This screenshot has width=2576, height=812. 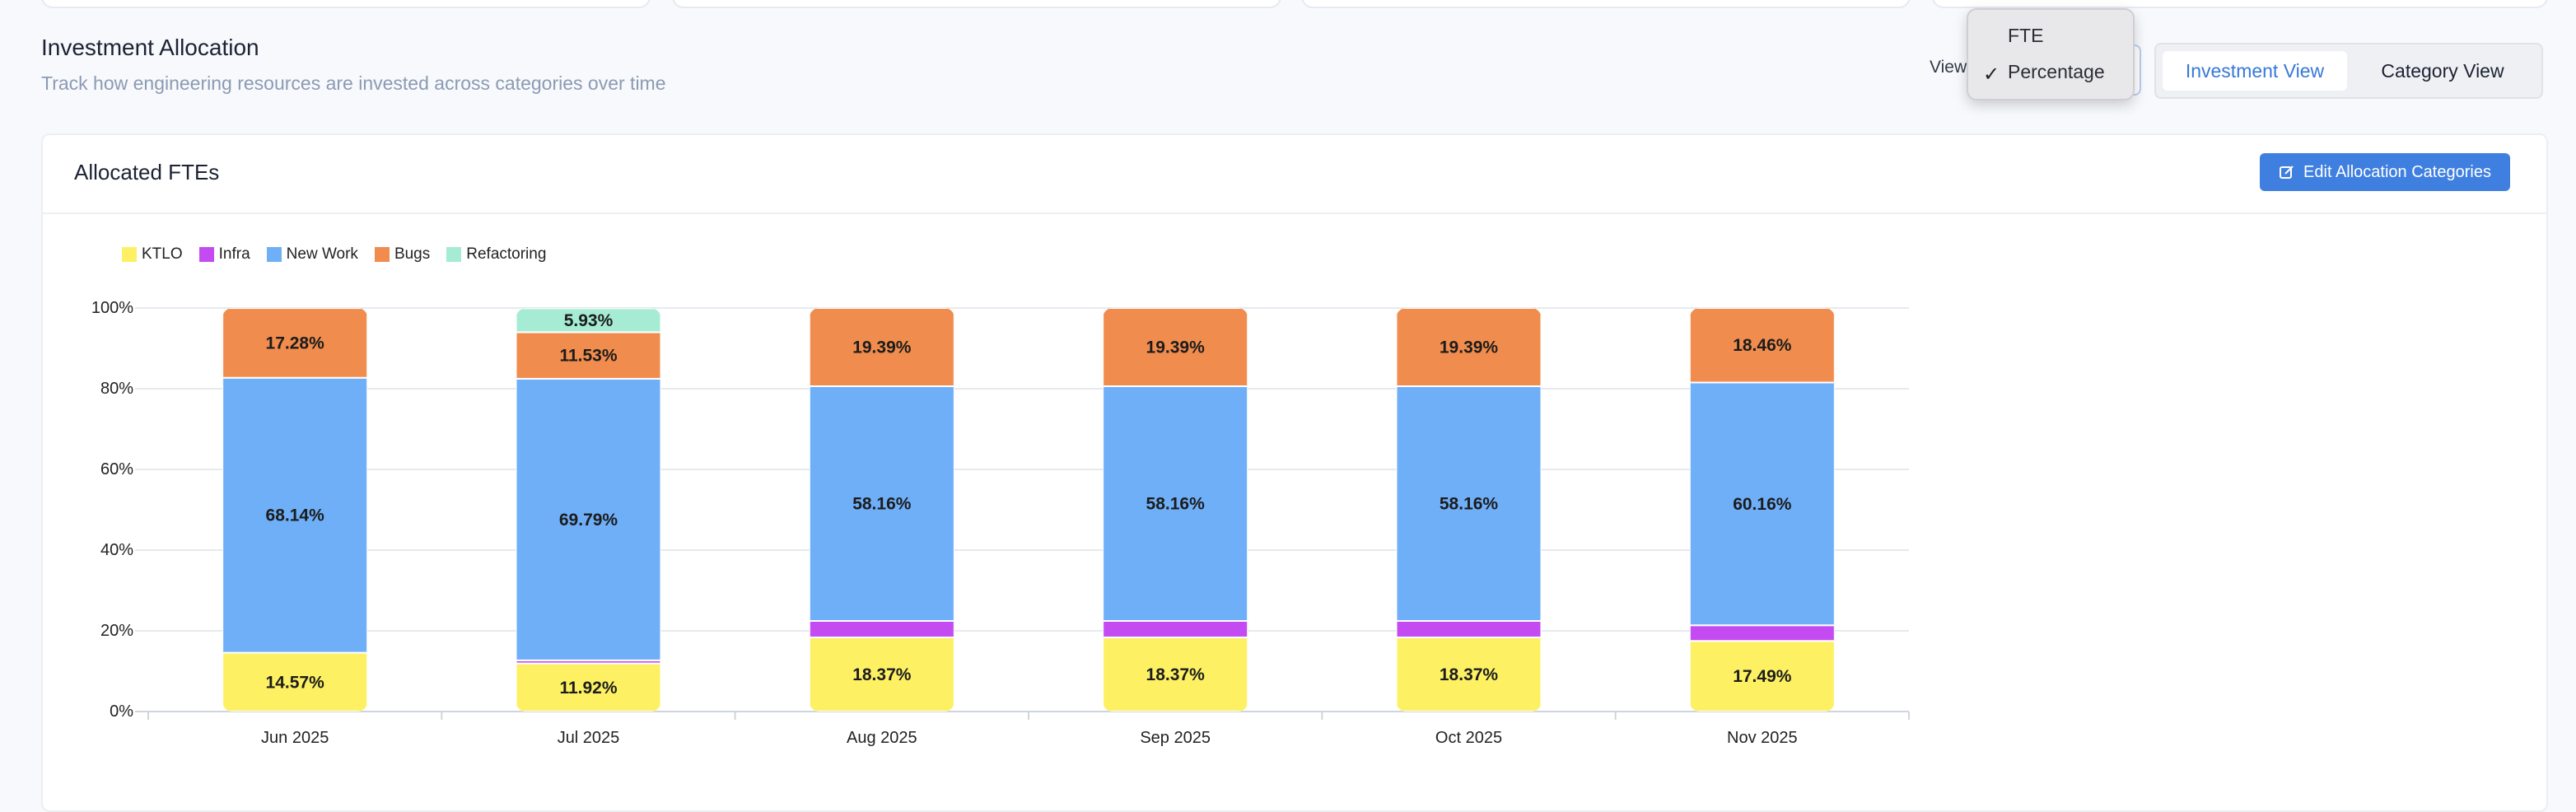 I want to click on view-select-label: View, so click(x=1948, y=67).